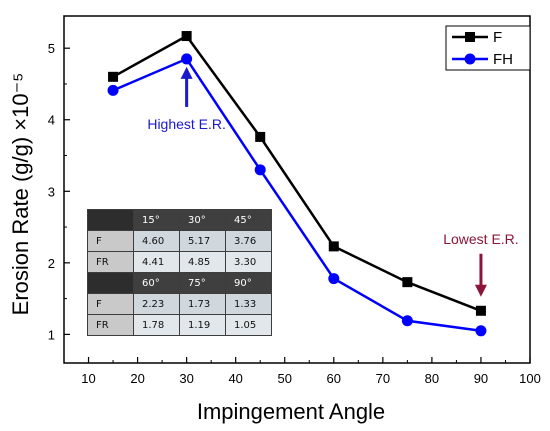 The image size is (550, 431). I want to click on legend-label-f: F, so click(497, 37).